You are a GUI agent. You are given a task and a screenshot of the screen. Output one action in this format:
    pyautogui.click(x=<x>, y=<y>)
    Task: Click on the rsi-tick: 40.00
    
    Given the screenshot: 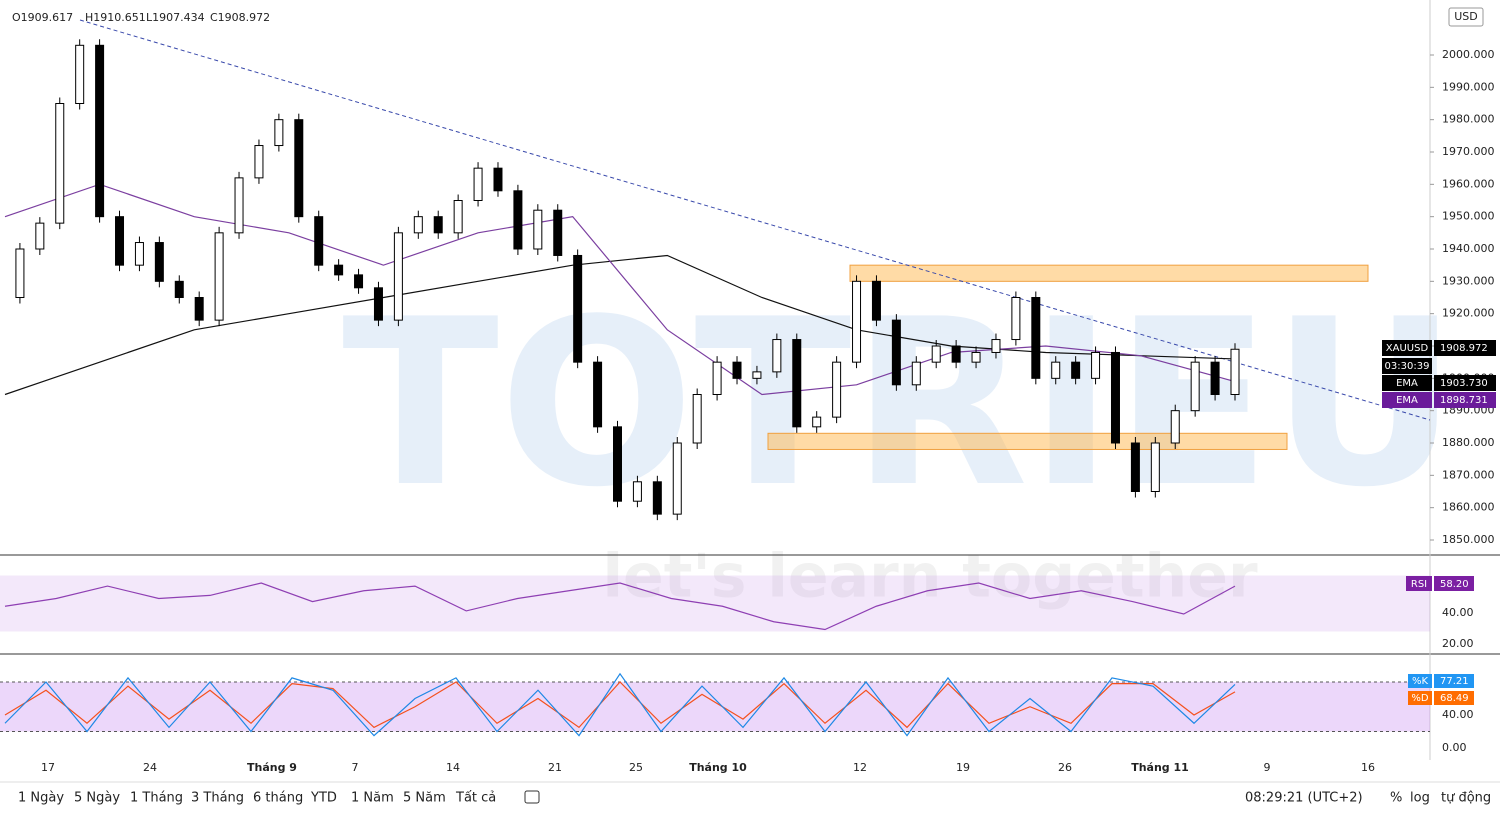 What is the action you would take?
    pyautogui.click(x=1458, y=612)
    